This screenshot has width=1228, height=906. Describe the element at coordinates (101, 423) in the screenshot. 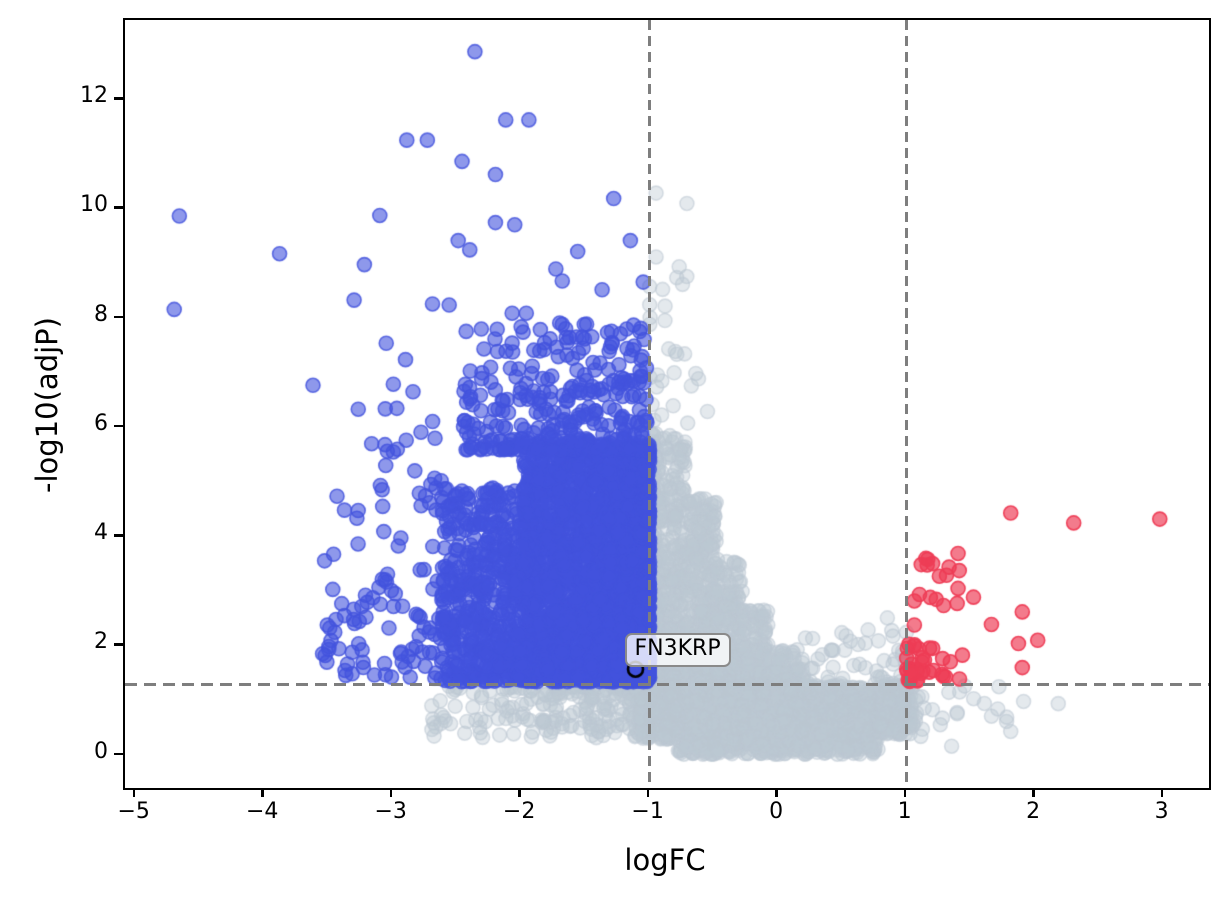

I see `y-tick-label: 6` at that location.